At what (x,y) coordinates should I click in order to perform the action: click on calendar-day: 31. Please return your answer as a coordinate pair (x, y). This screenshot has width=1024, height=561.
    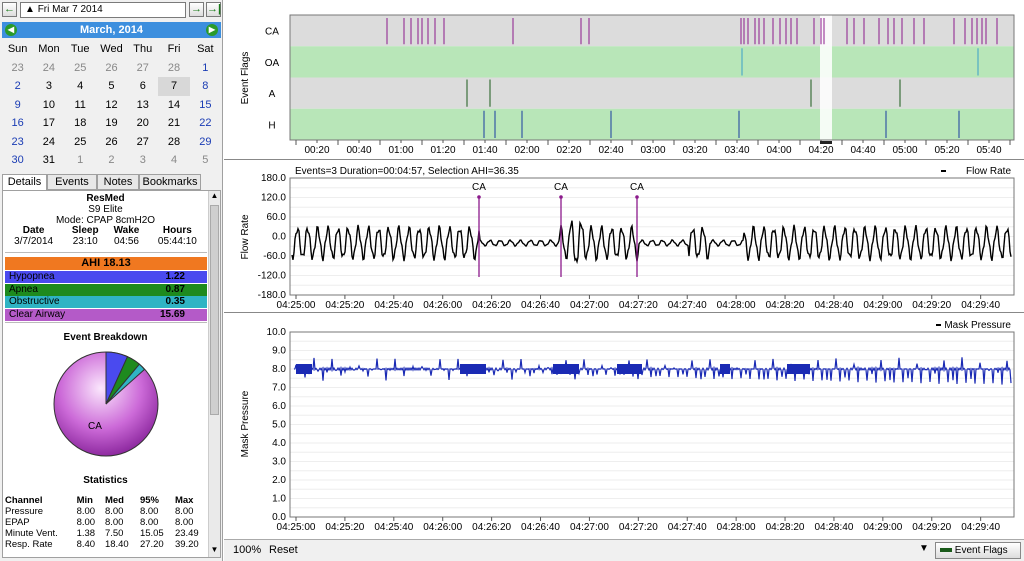
    Looking at the image, I should click on (49, 160).